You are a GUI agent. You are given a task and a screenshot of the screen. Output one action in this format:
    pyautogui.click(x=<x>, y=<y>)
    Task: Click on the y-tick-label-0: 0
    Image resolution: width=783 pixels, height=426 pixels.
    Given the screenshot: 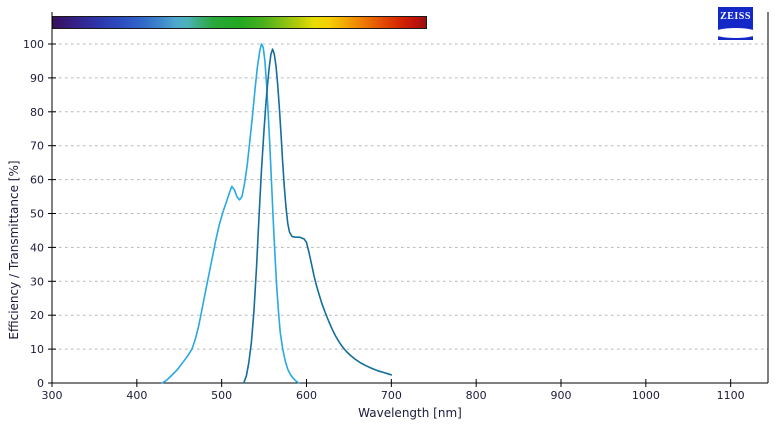 What is the action you would take?
    pyautogui.click(x=40, y=383)
    